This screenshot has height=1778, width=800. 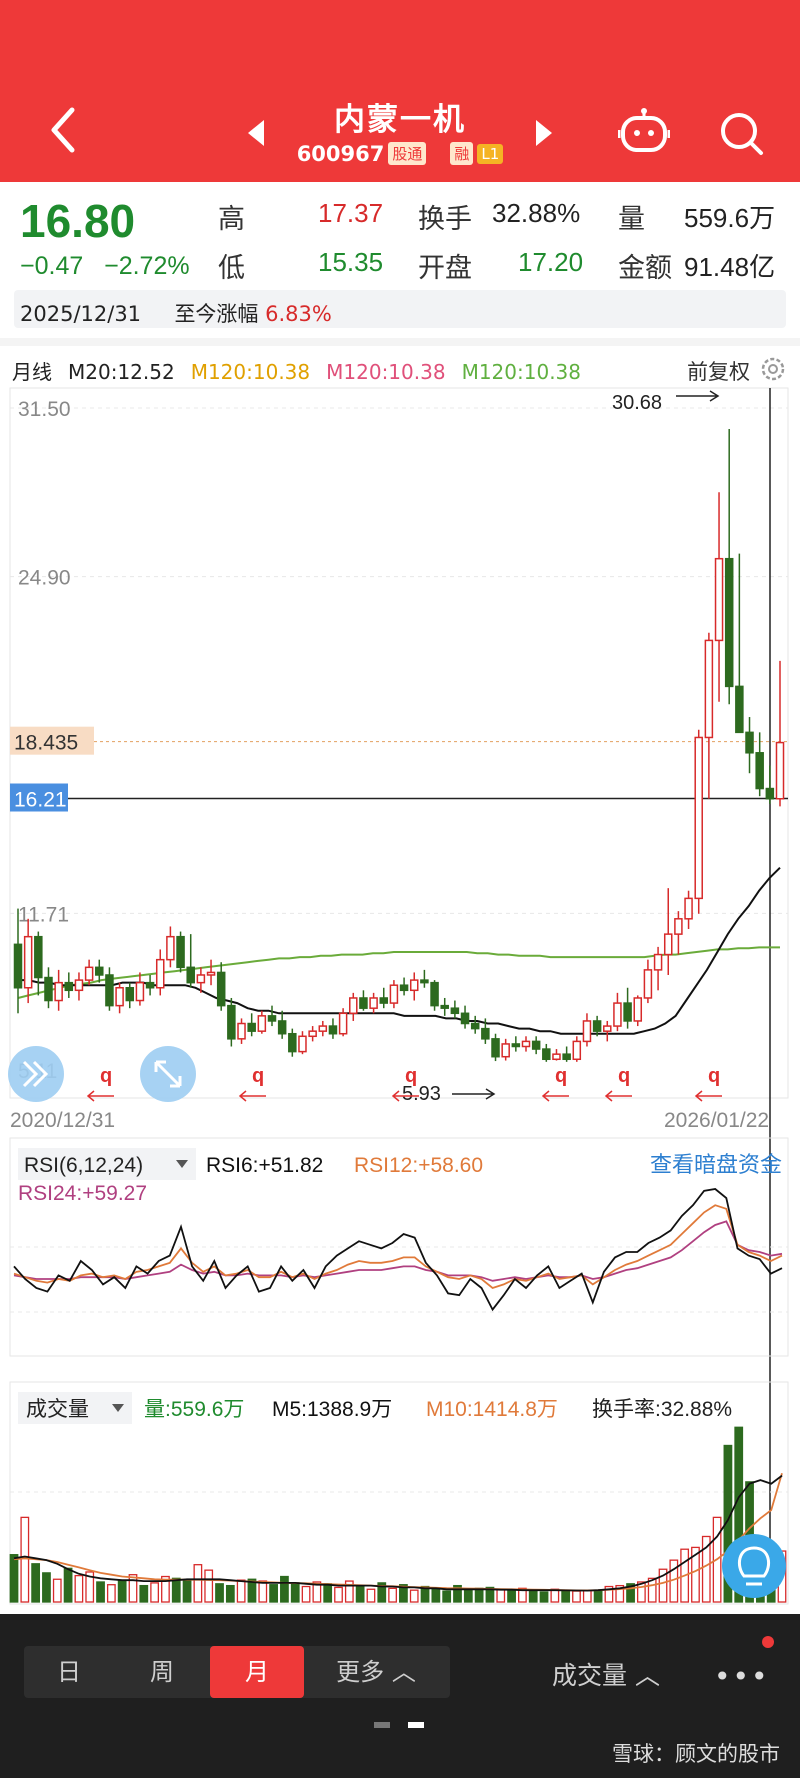 What do you see at coordinates (340, 154) in the screenshot?
I see `stock-code: 600967` at bounding box center [340, 154].